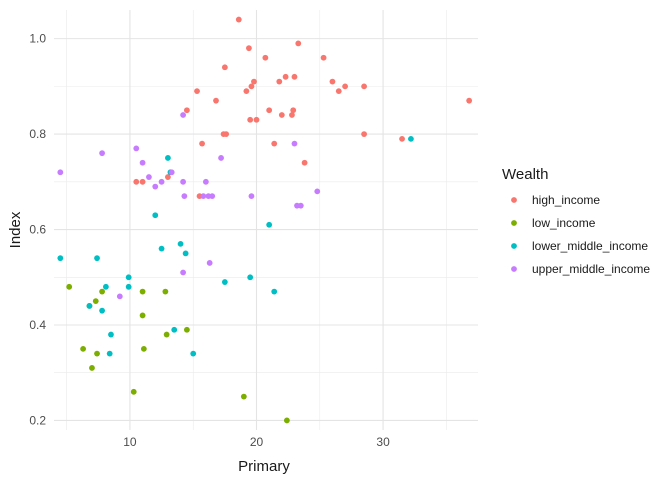 The image size is (672, 480). Describe the element at coordinates (37, 325) in the screenshot. I see `y-tick-label: 0.4` at that location.